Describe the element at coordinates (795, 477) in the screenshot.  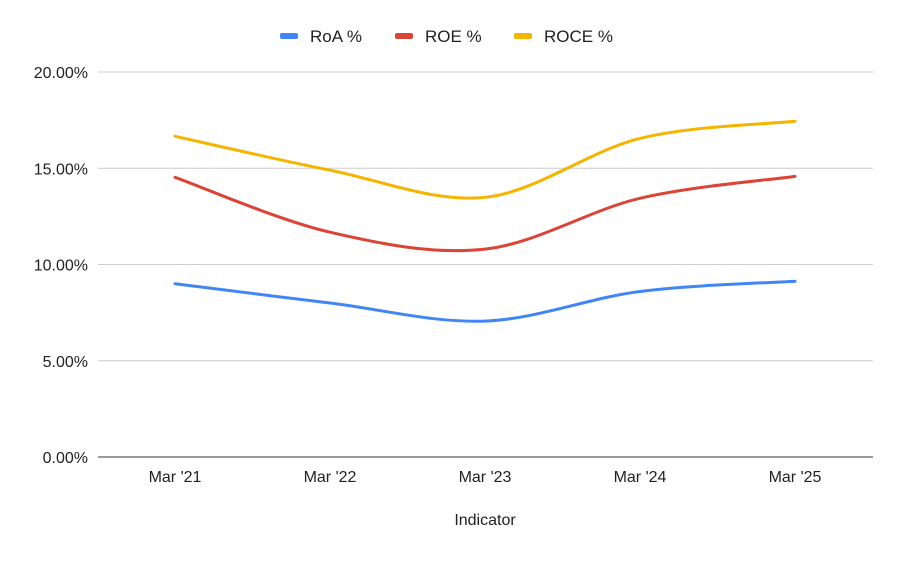
I see `x-tick-label: Mar '25` at that location.